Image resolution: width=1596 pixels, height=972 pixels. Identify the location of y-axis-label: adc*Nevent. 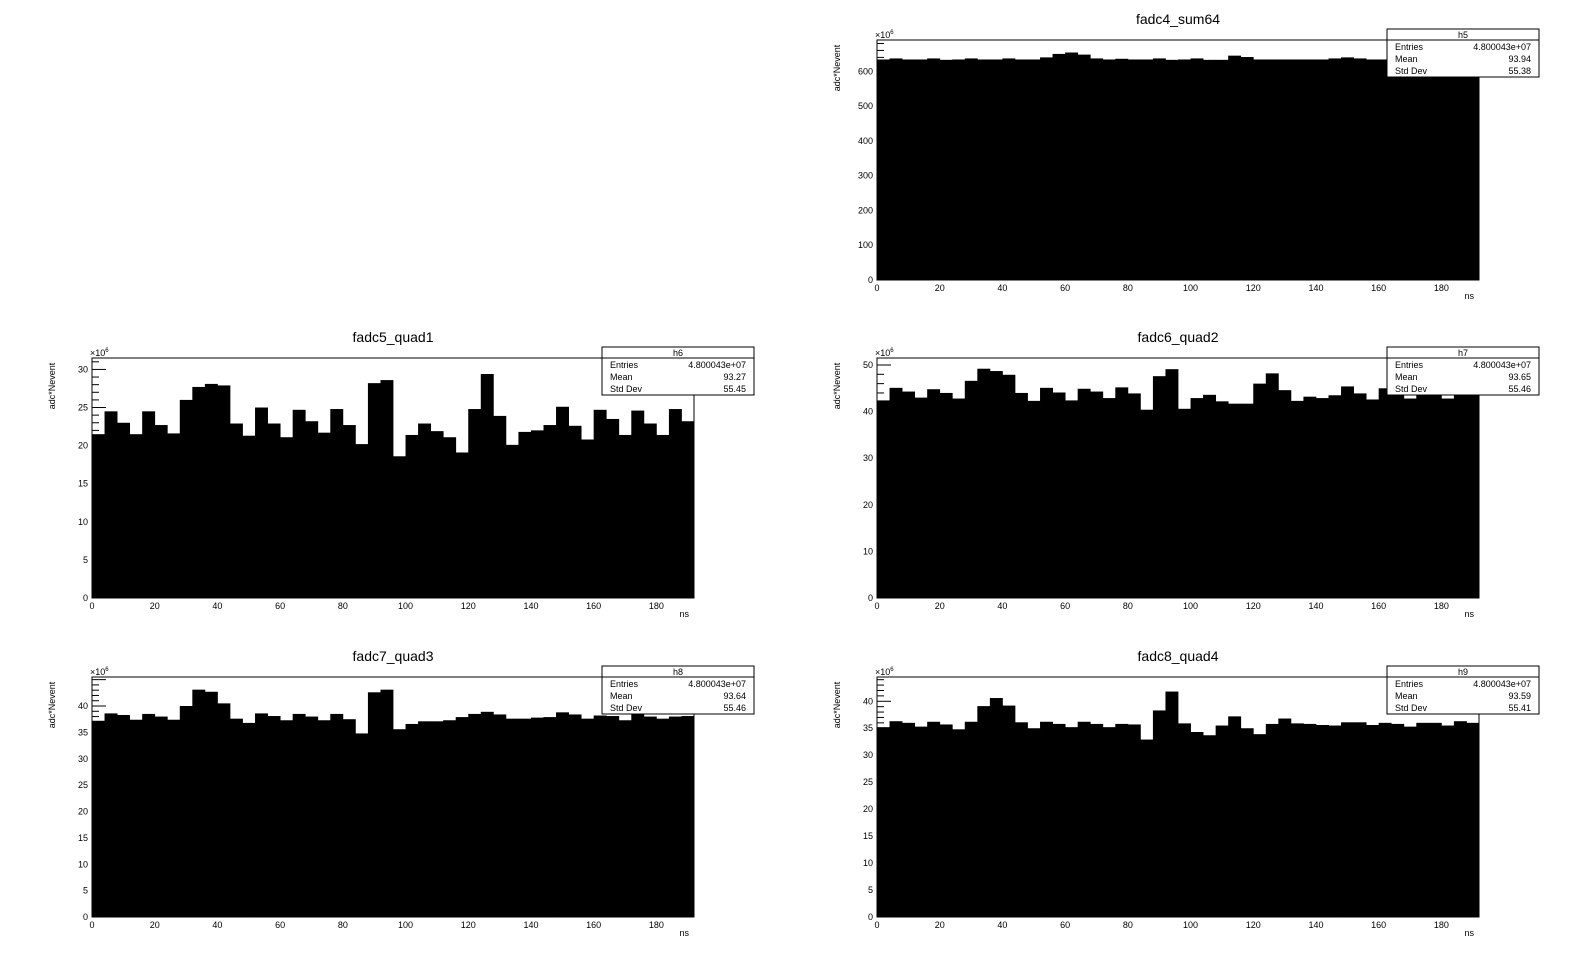
(837, 704).